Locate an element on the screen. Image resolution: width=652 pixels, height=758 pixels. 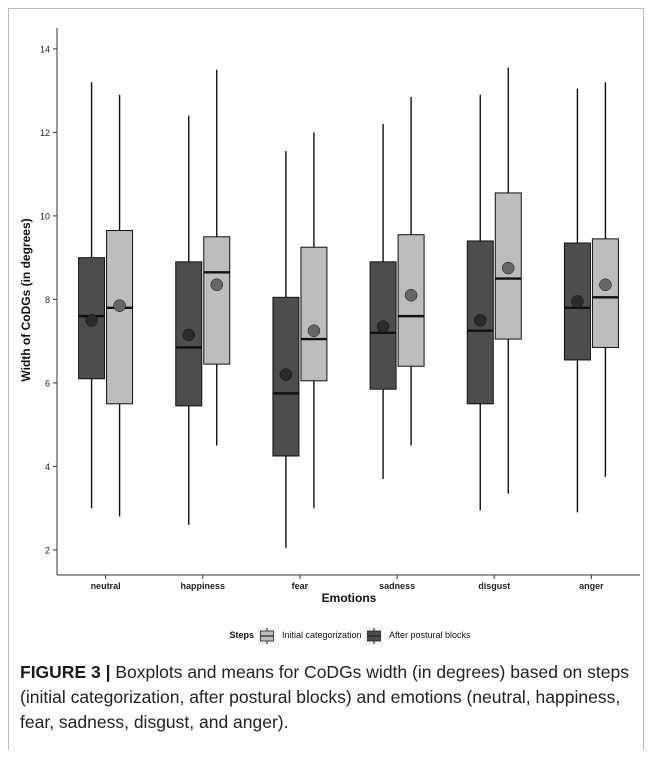
x-tick-label: disgust is located at coordinates (494, 586).